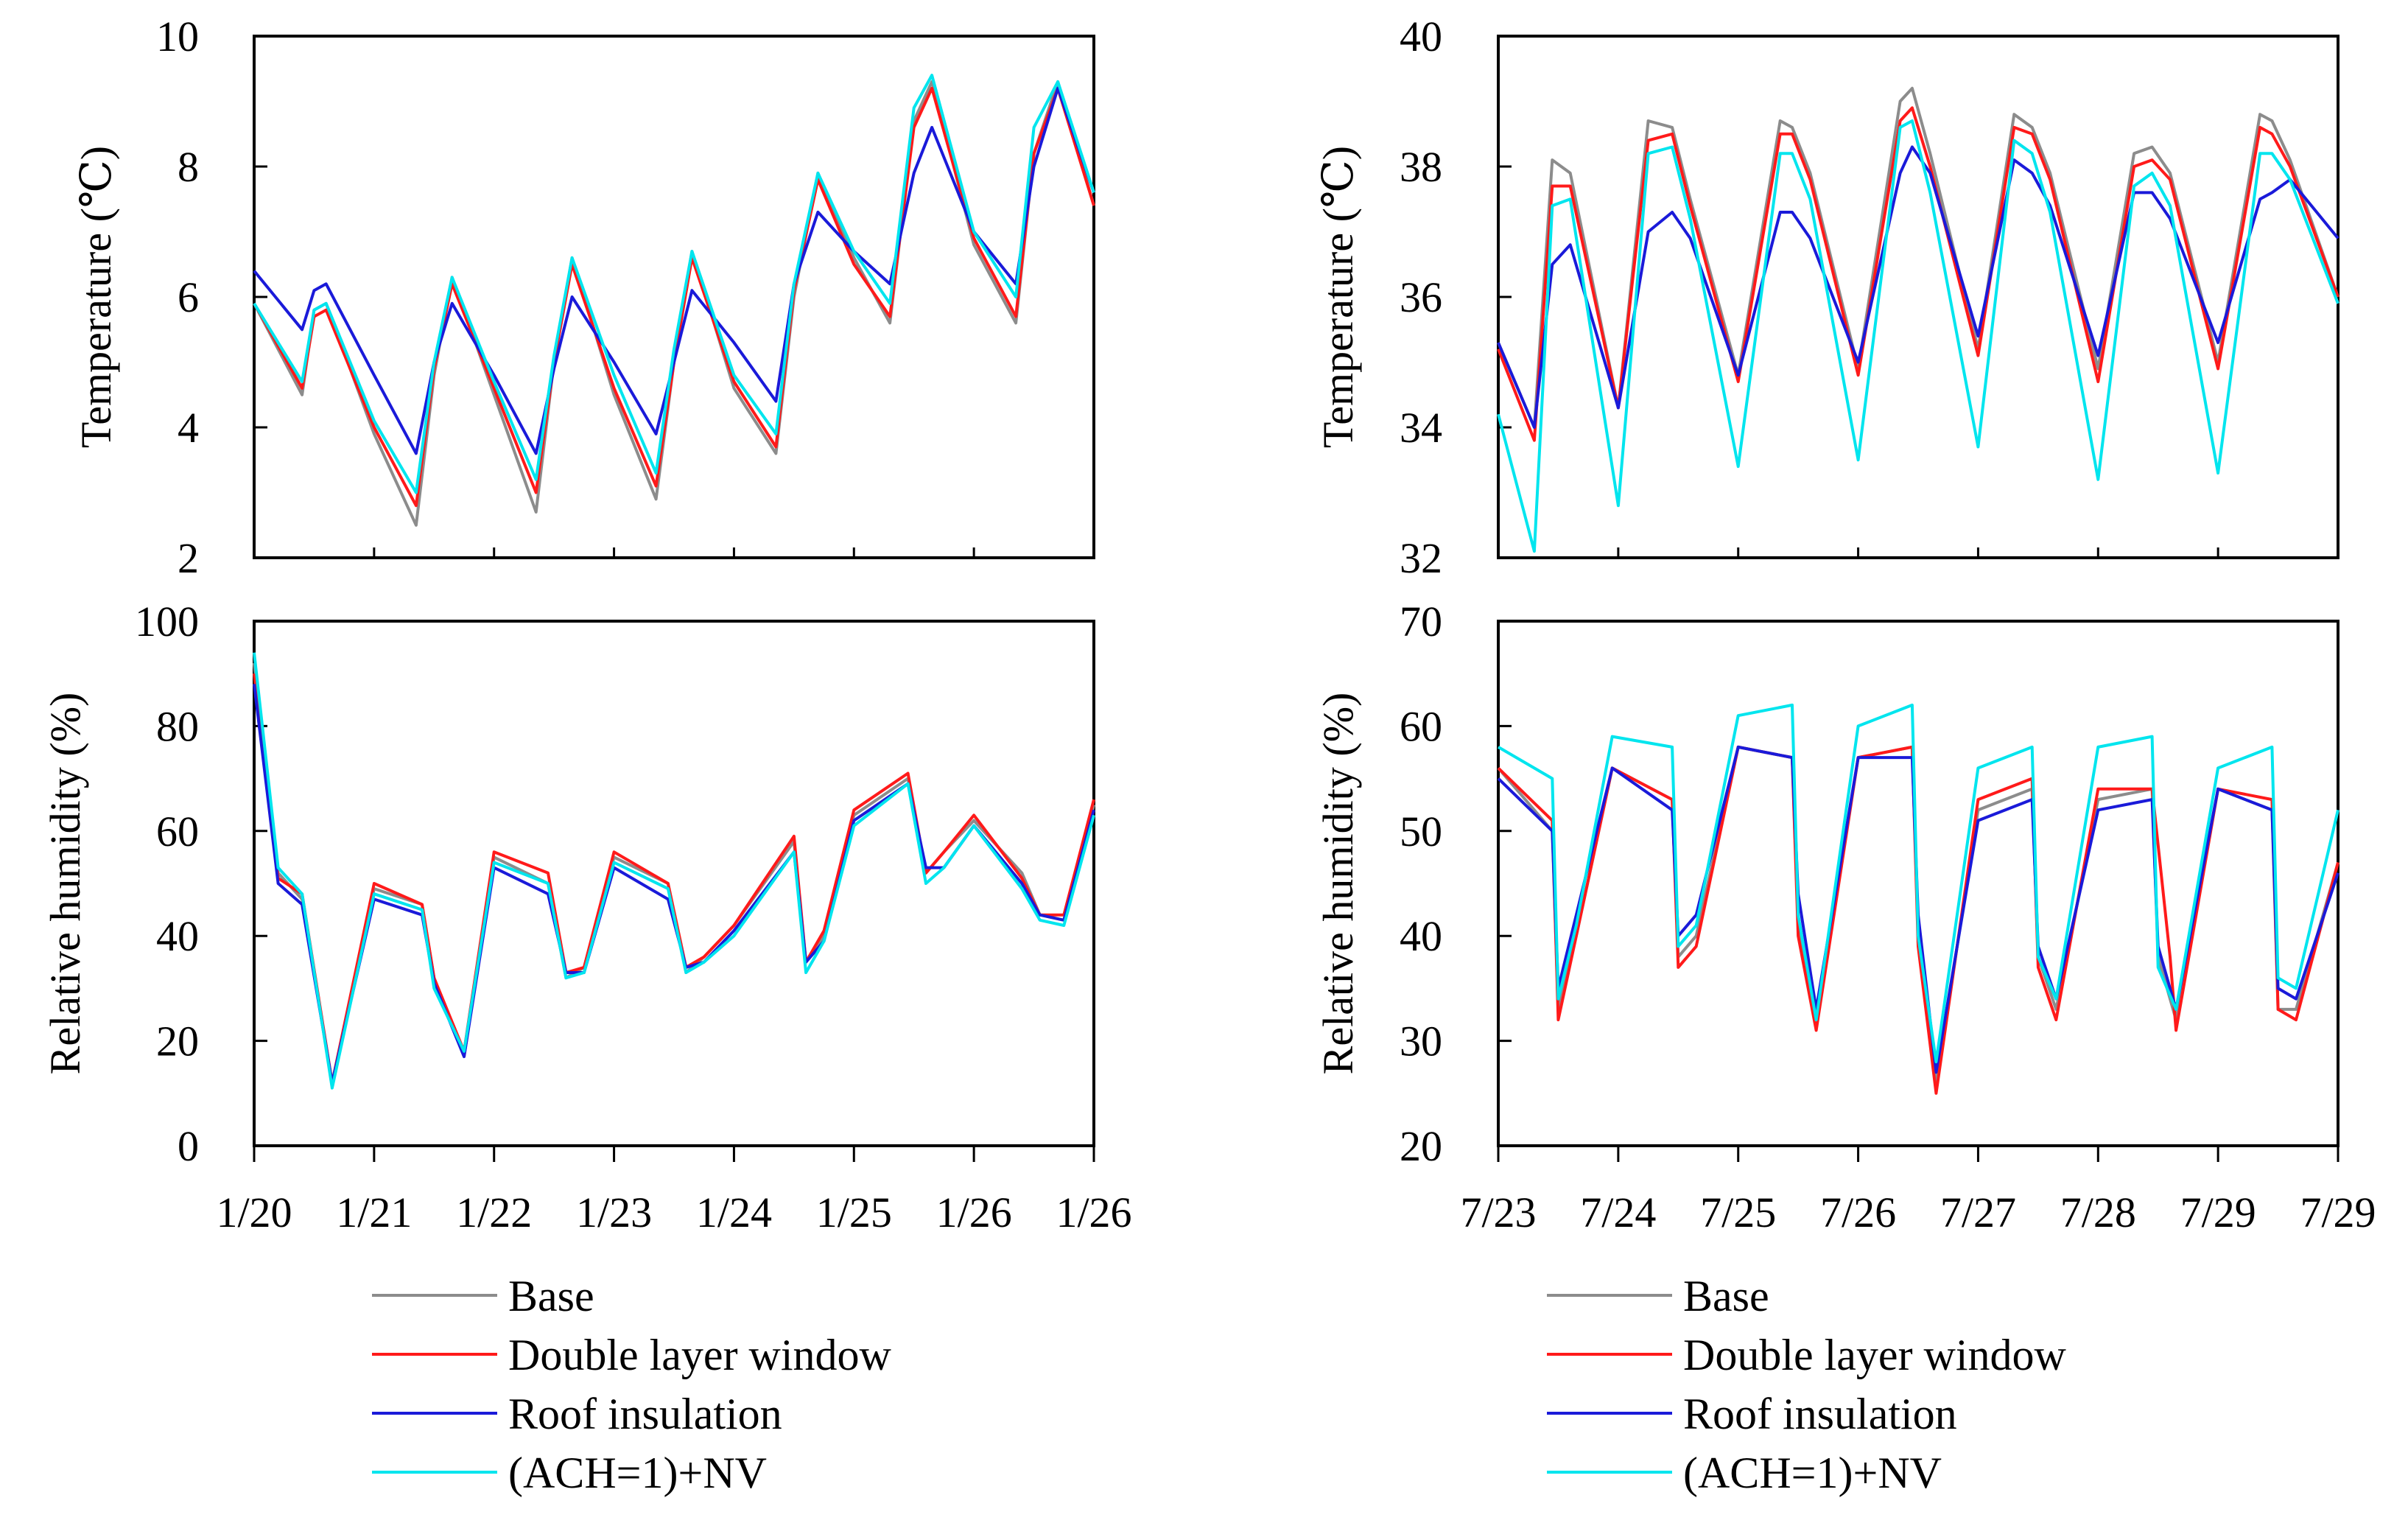 This screenshot has width=2408, height=1537. I want to click on ytick-label: 30, so click(1421, 1041).